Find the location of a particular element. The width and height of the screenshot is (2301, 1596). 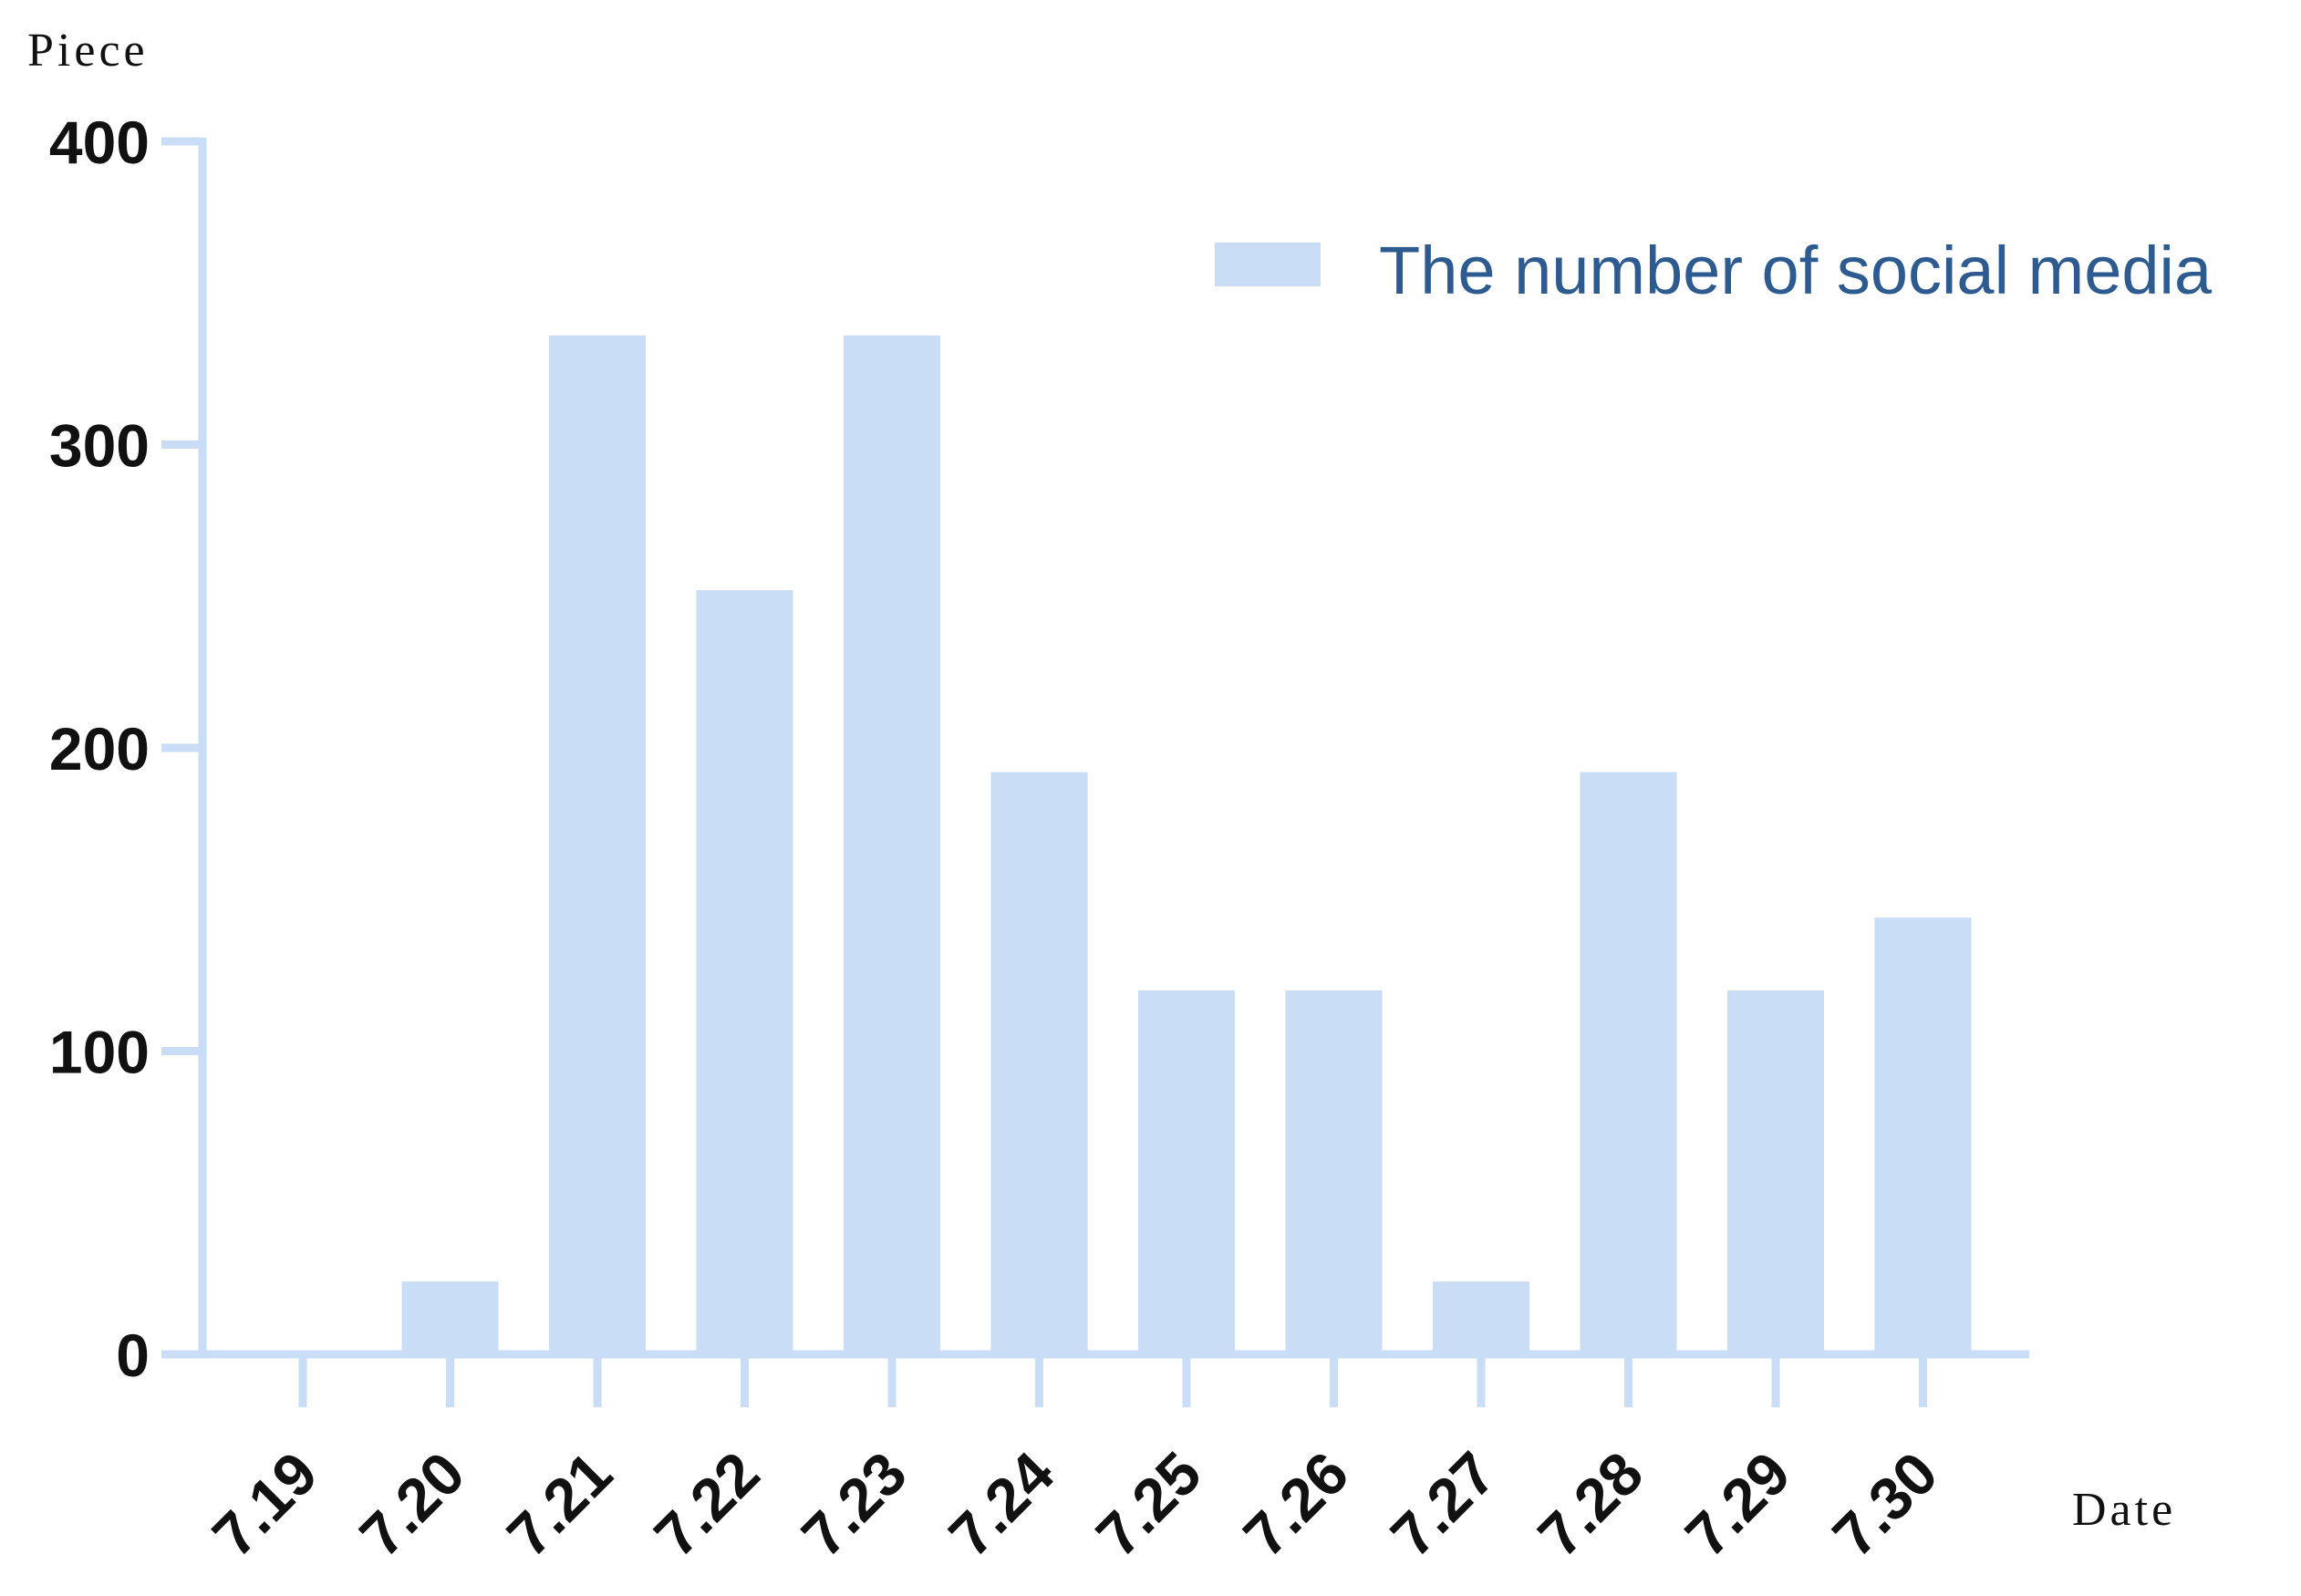

y-tick-label-200: 200 is located at coordinates (100, 749).